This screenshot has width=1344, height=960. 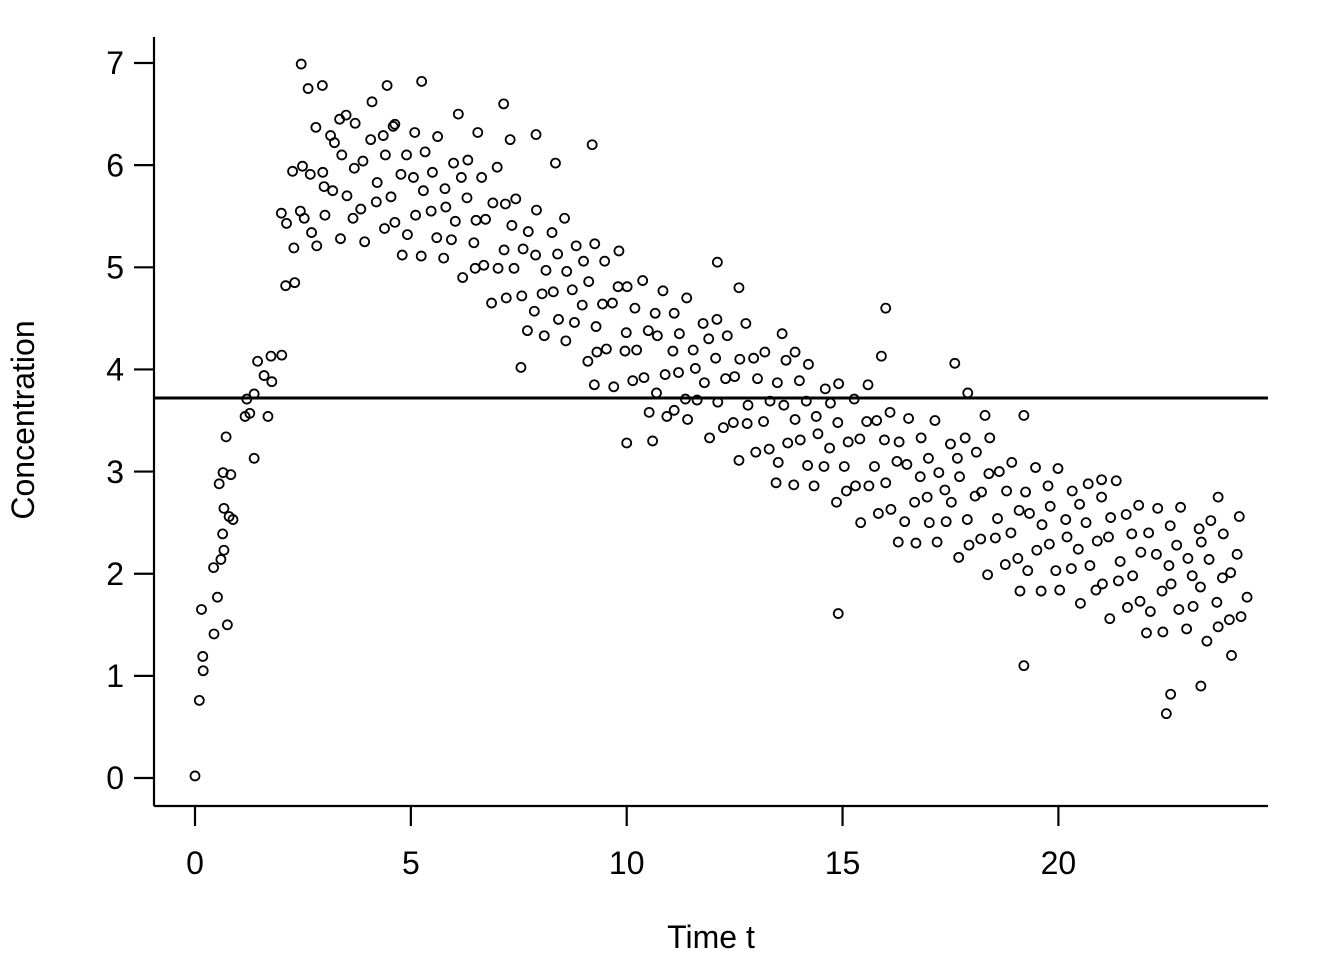 I want to click on y-tick-label: 1, so click(x=115, y=676).